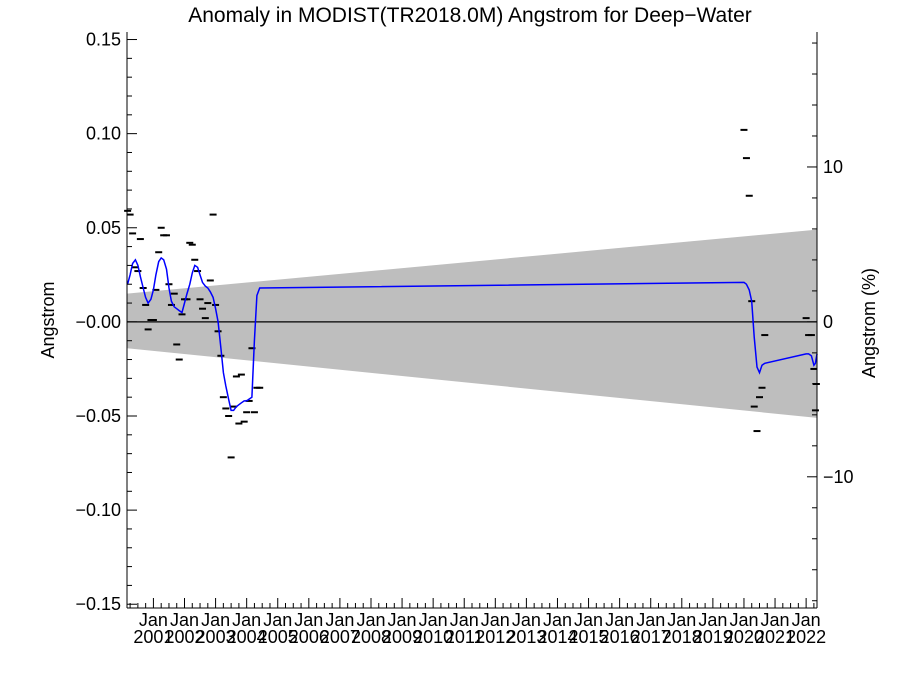 This screenshot has width=900, height=675. I want to click on x-tick-label-year: 2020, so click(744, 637).